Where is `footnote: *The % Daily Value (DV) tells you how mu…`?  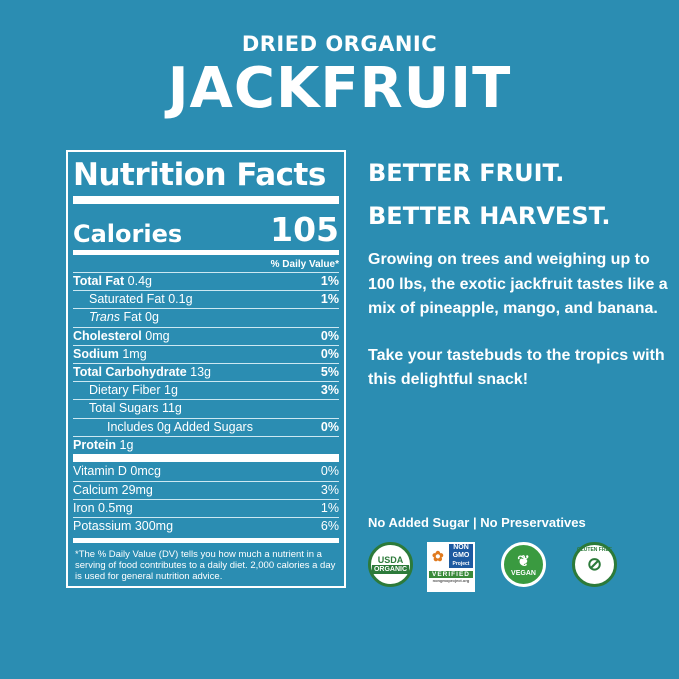
footnote: *The % Daily Value (DV) tells you how mu… is located at coordinates (205, 565).